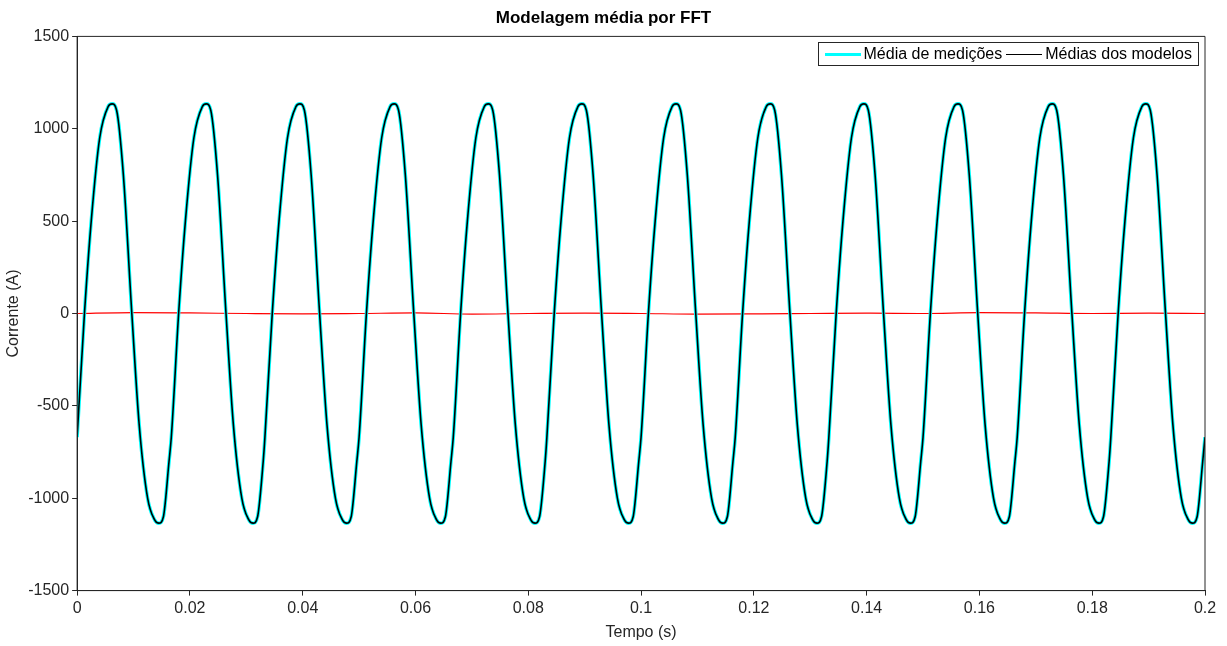 This screenshot has width=1227, height=646. What do you see at coordinates (641, 607) in the screenshot?
I see `x-tick-label: 0.1` at bounding box center [641, 607].